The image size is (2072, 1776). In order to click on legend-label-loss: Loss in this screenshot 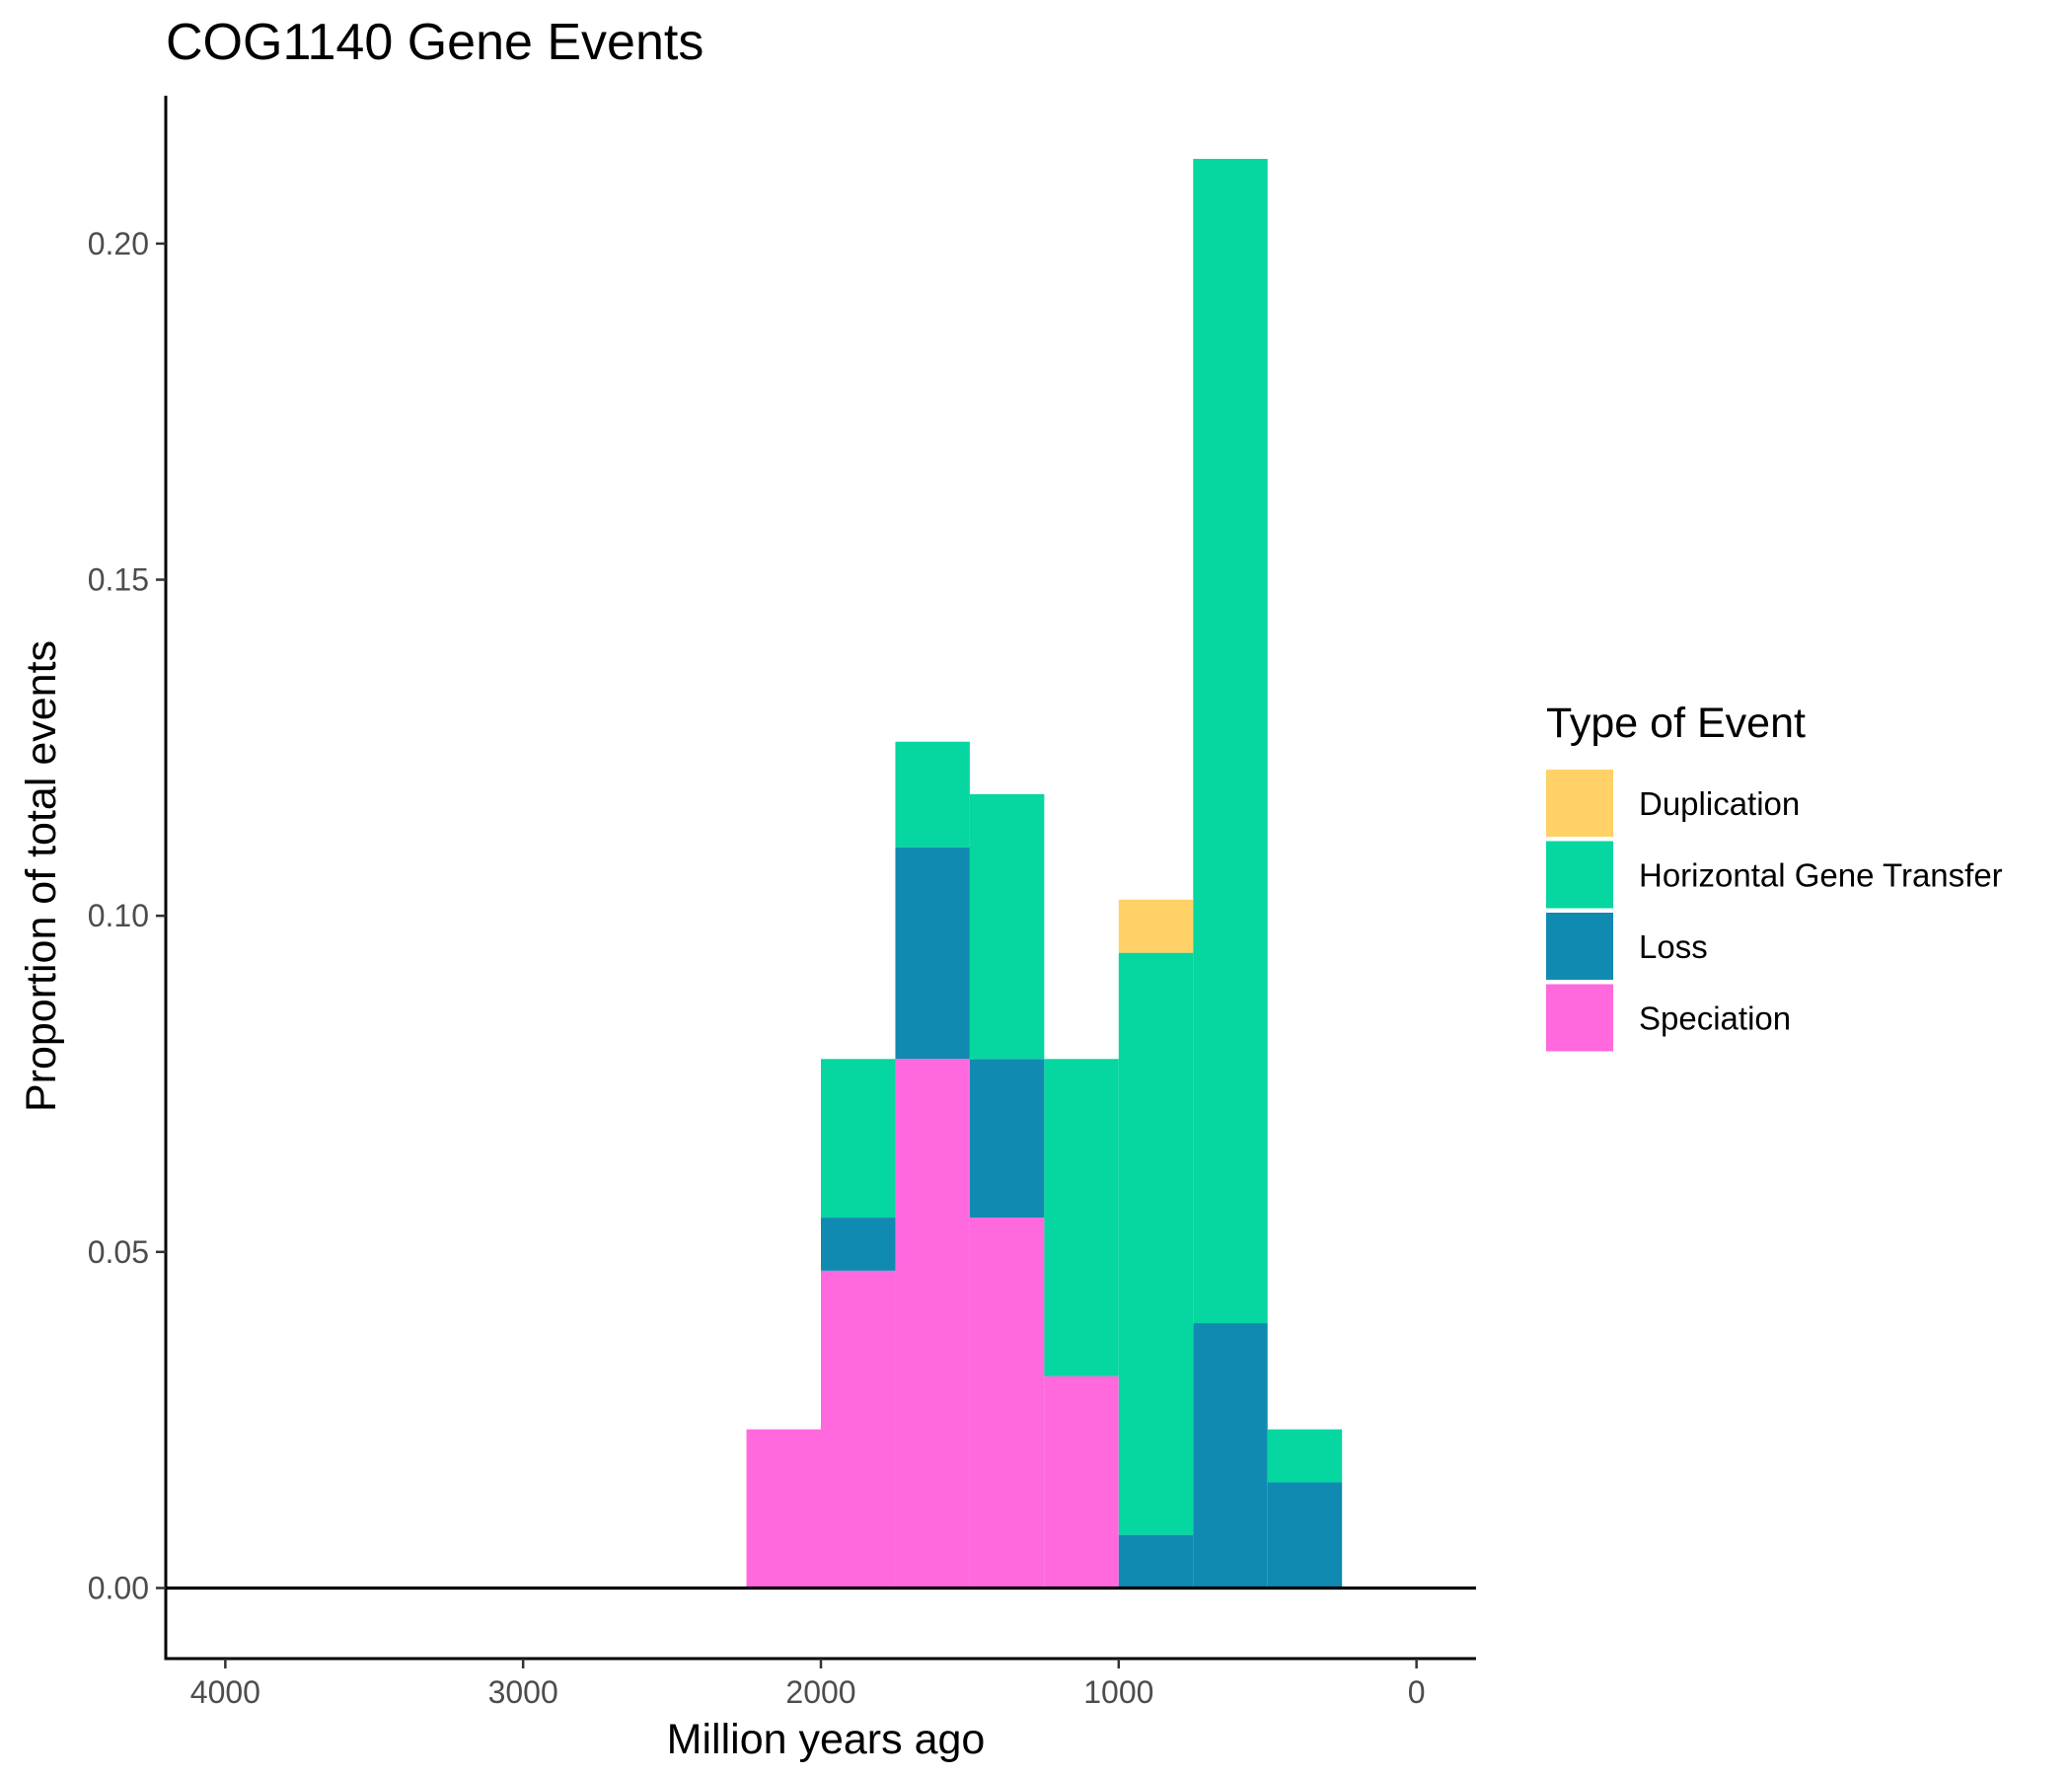, I will do `click(1674, 947)`.